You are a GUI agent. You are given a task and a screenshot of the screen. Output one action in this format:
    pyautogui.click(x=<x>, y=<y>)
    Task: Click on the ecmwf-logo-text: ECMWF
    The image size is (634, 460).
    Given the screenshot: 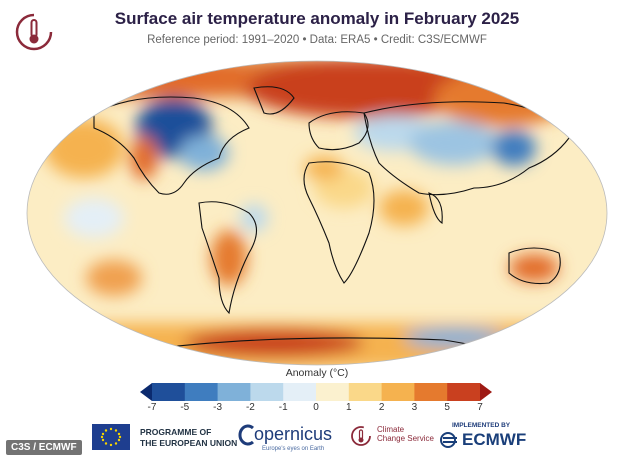 What is the action you would take?
    pyautogui.click(x=494, y=439)
    